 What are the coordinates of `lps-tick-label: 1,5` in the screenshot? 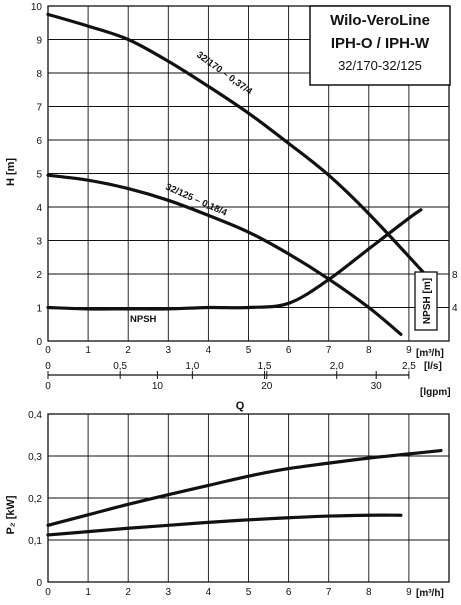 It's located at (265, 366).